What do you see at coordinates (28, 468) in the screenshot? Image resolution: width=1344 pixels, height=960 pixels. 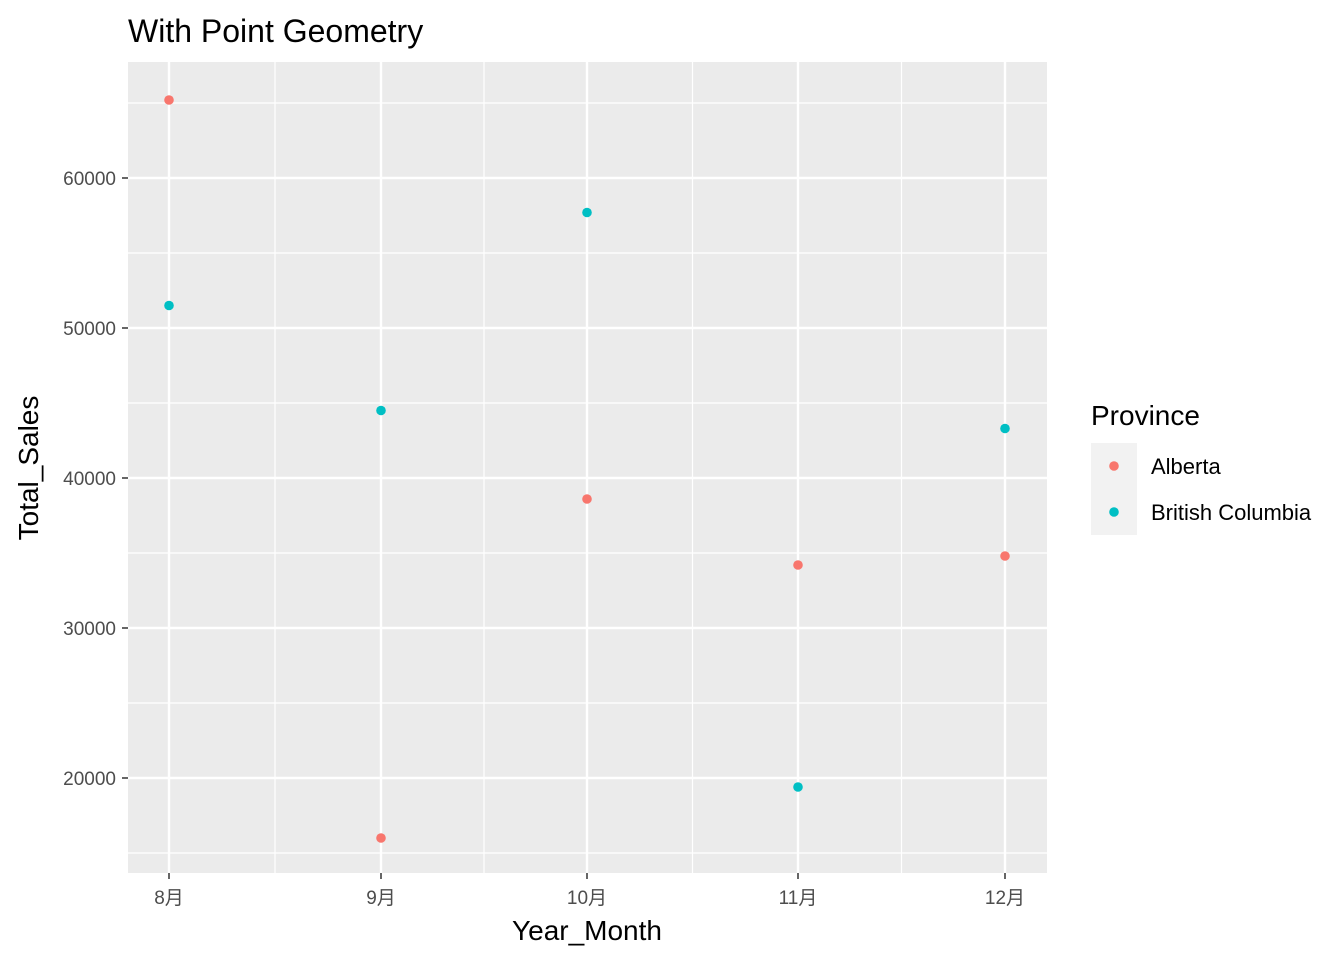 I see `y-axis-title: Total_Sales` at bounding box center [28, 468].